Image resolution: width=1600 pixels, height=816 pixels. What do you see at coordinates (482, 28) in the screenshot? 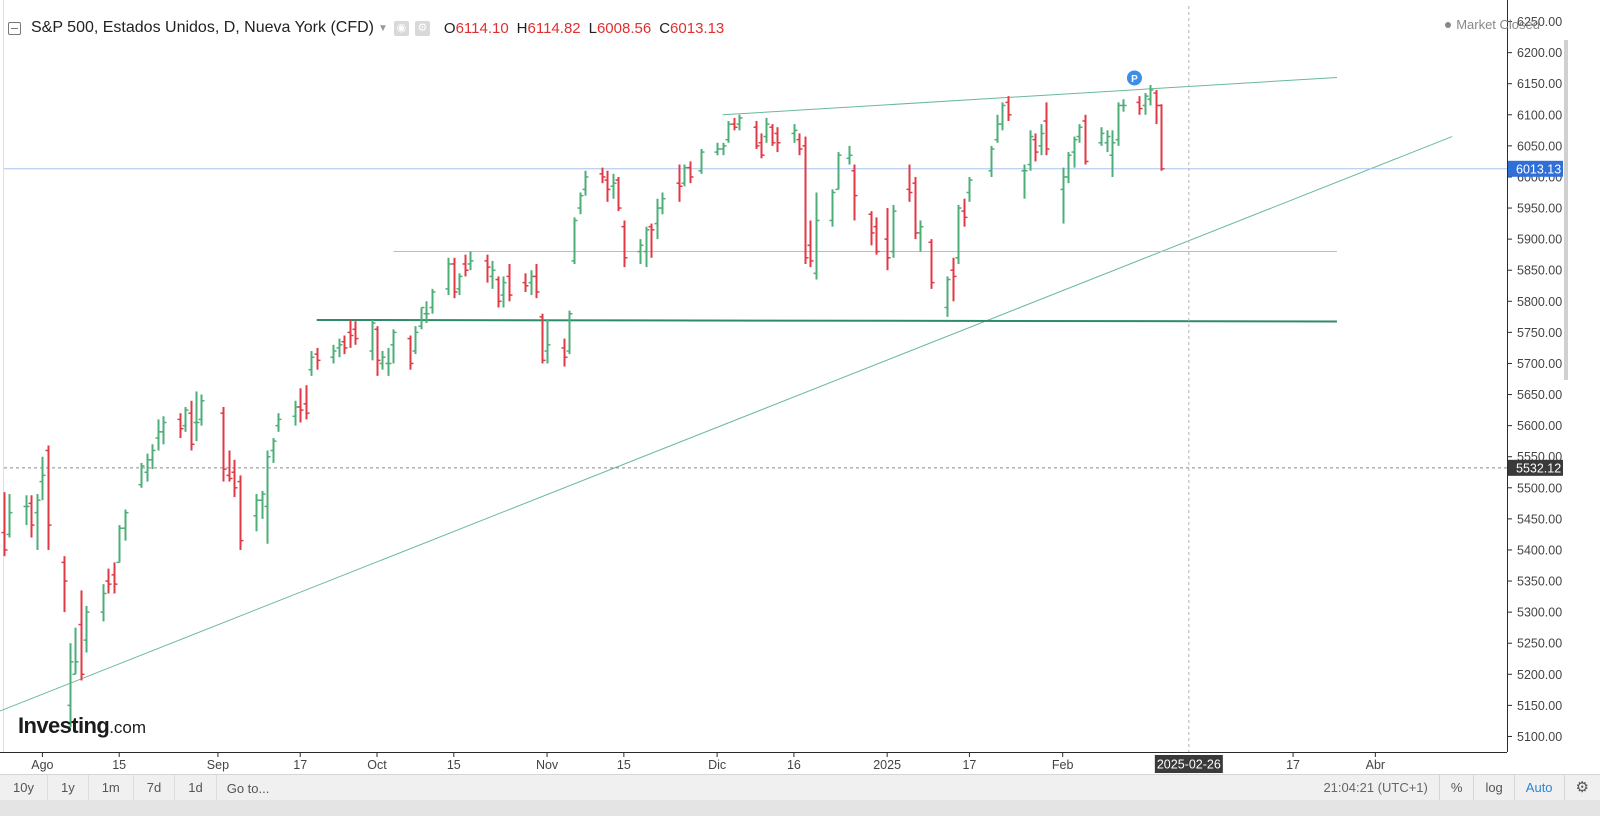
I see `open-value: 6114.10` at bounding box center [482, 28].